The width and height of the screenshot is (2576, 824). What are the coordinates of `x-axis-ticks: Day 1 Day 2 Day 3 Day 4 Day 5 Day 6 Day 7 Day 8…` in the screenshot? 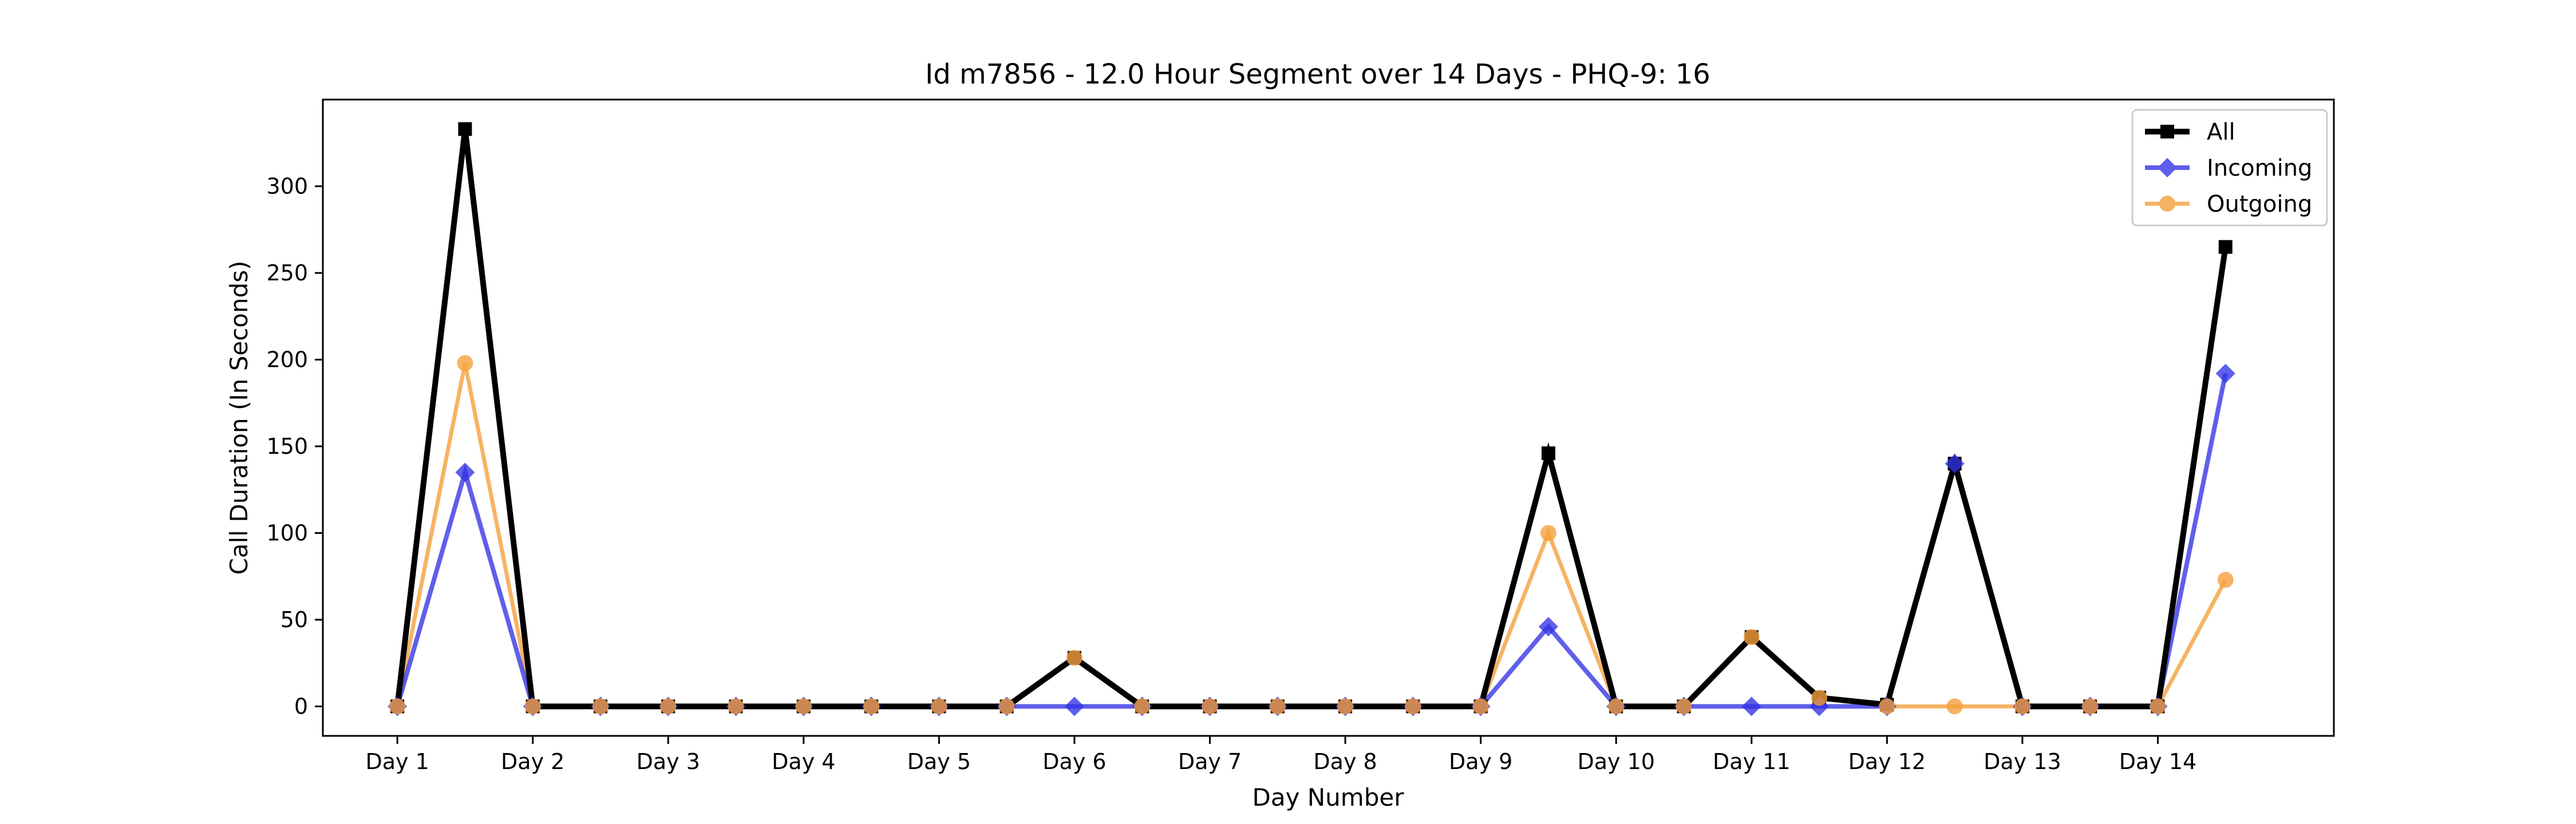 It's located at (1280, 755).